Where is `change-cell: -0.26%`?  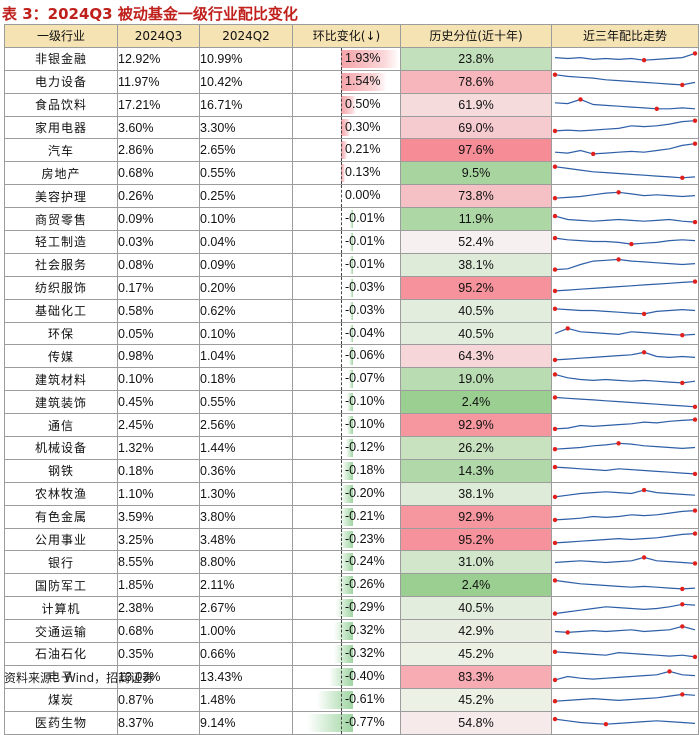
change-cell: -0.26% is located at coordinates (346, 585).